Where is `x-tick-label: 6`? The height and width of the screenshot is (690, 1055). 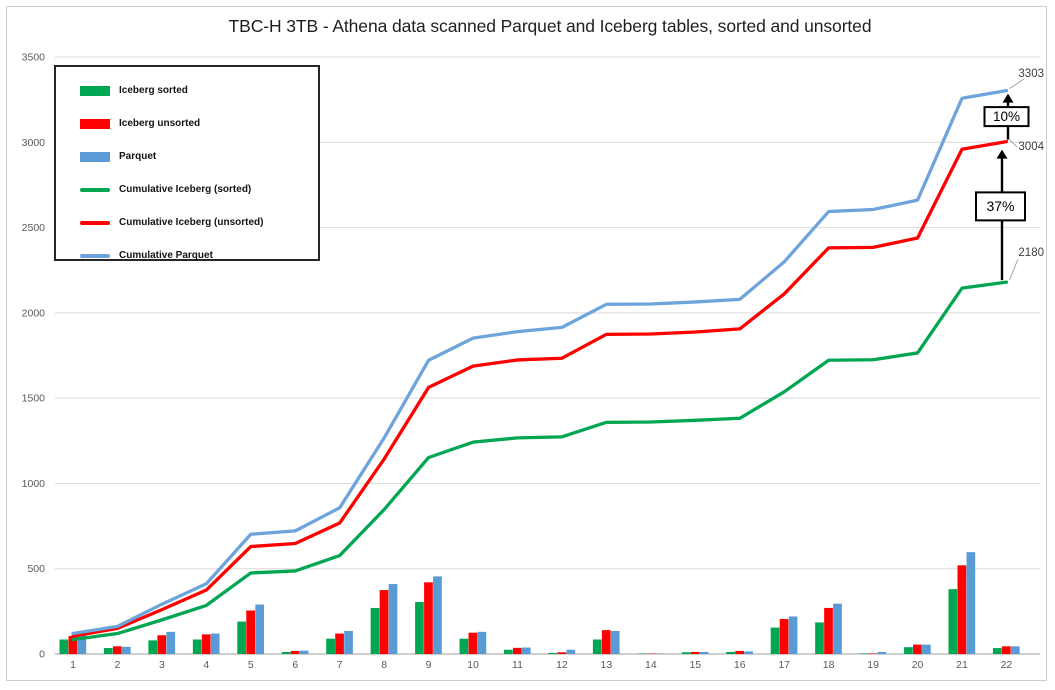
x-tick-label: 6 is located at coordinates (295, 665).